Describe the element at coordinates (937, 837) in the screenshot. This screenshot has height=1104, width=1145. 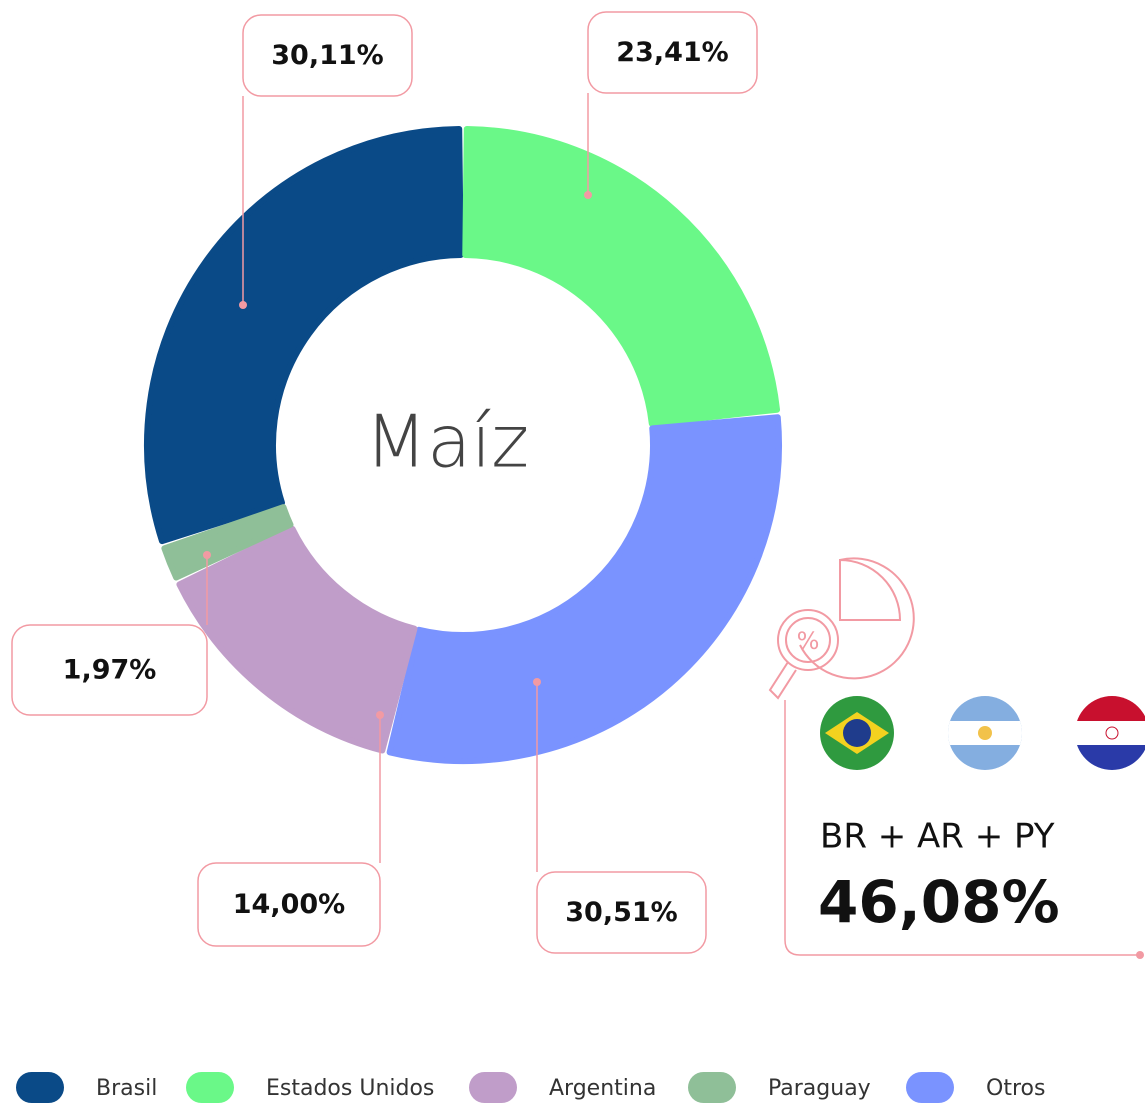
I see `highlight-label: BR + AR + PY` at that location.